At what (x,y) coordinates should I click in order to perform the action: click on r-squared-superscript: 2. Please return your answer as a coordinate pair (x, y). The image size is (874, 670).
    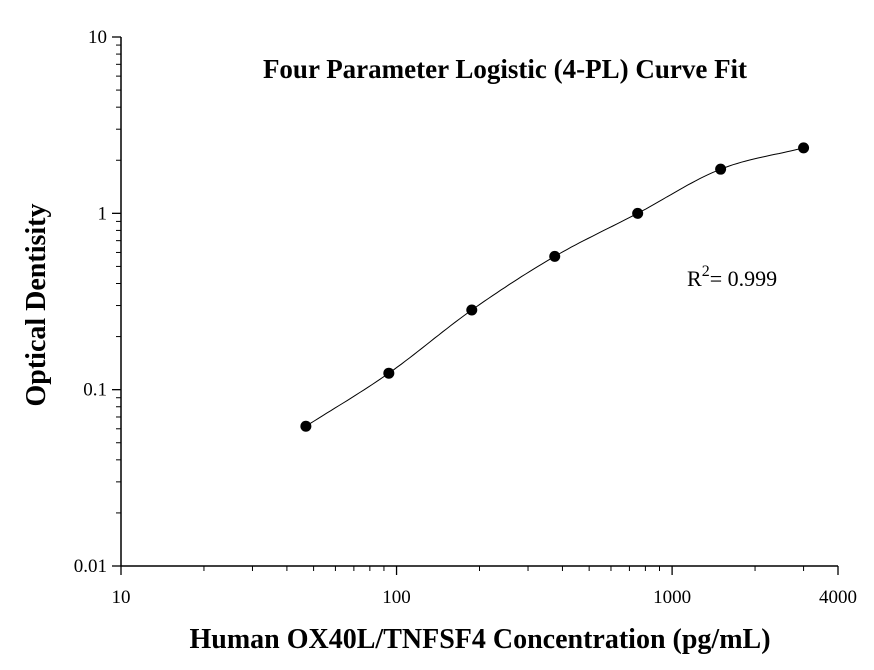
    Looking at the image, I should click on (706, 271).